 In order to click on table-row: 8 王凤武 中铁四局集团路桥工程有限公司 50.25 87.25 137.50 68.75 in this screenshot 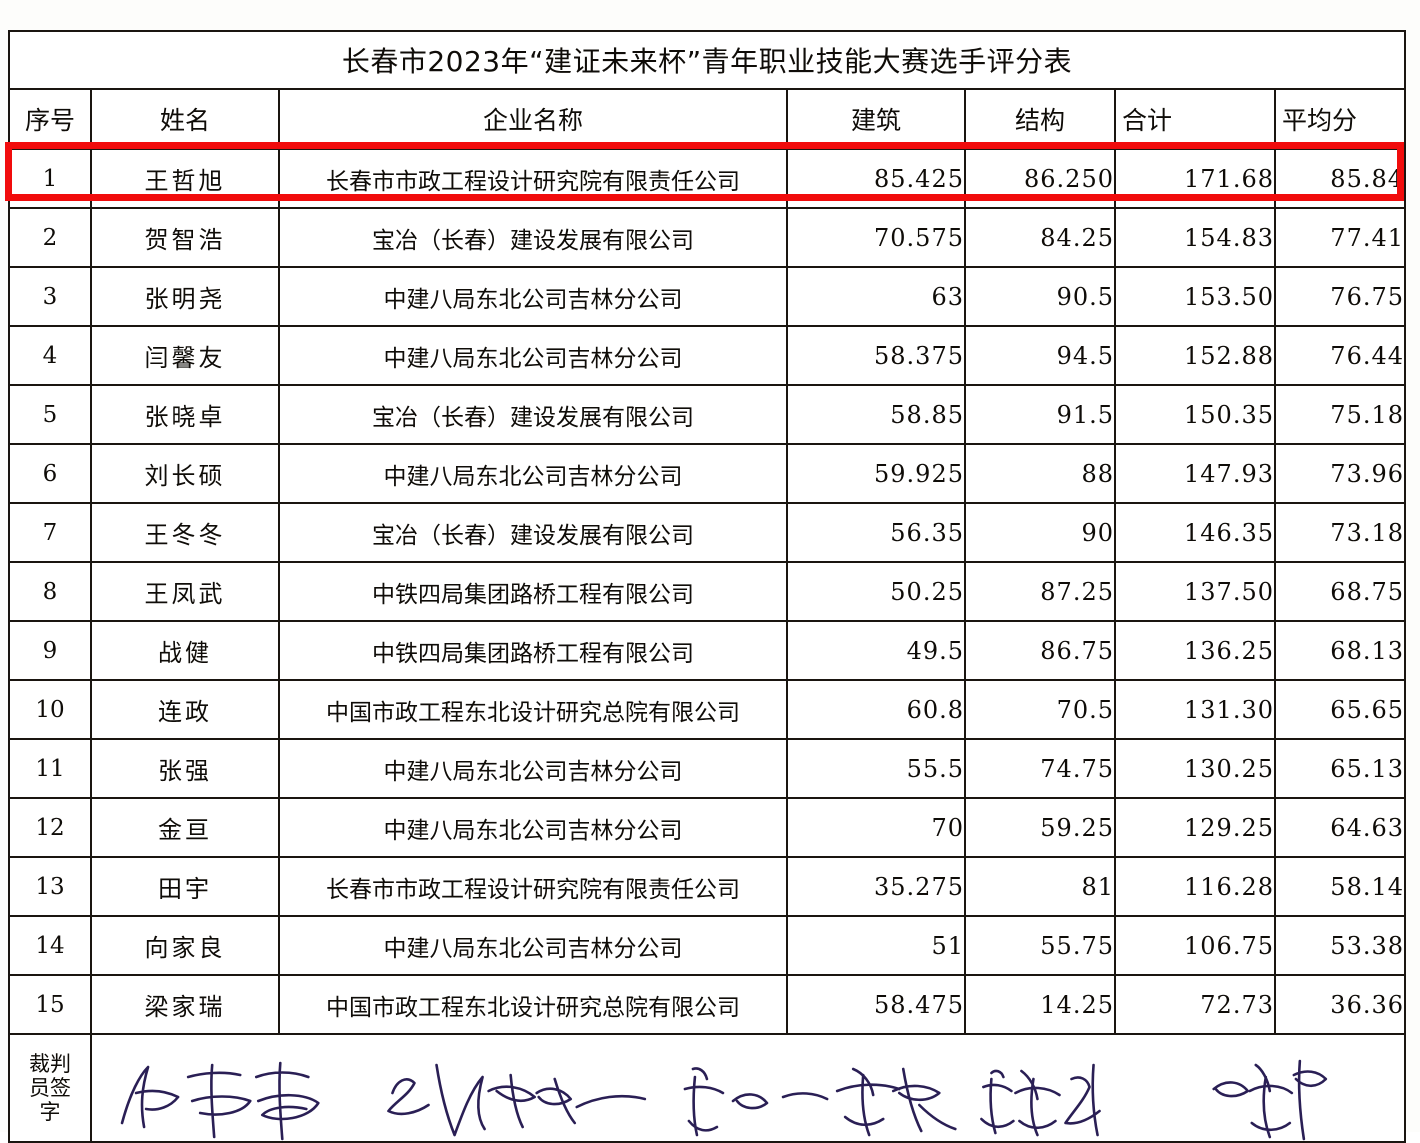, I will do `click(707, 591)`.